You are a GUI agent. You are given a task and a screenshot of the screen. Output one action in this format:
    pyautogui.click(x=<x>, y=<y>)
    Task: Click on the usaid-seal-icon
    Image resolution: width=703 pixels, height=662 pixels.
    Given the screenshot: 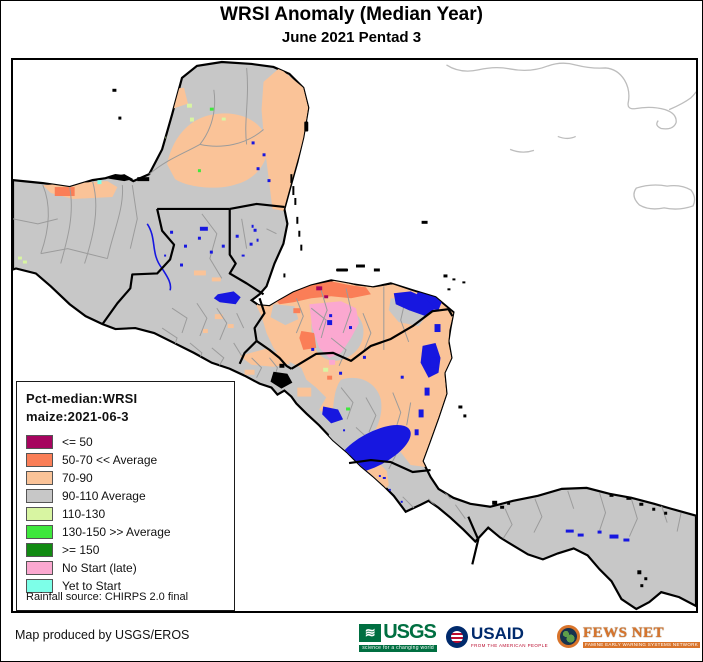 What is the action you would take?
    pyautogui.click(x=456, y=636)
    